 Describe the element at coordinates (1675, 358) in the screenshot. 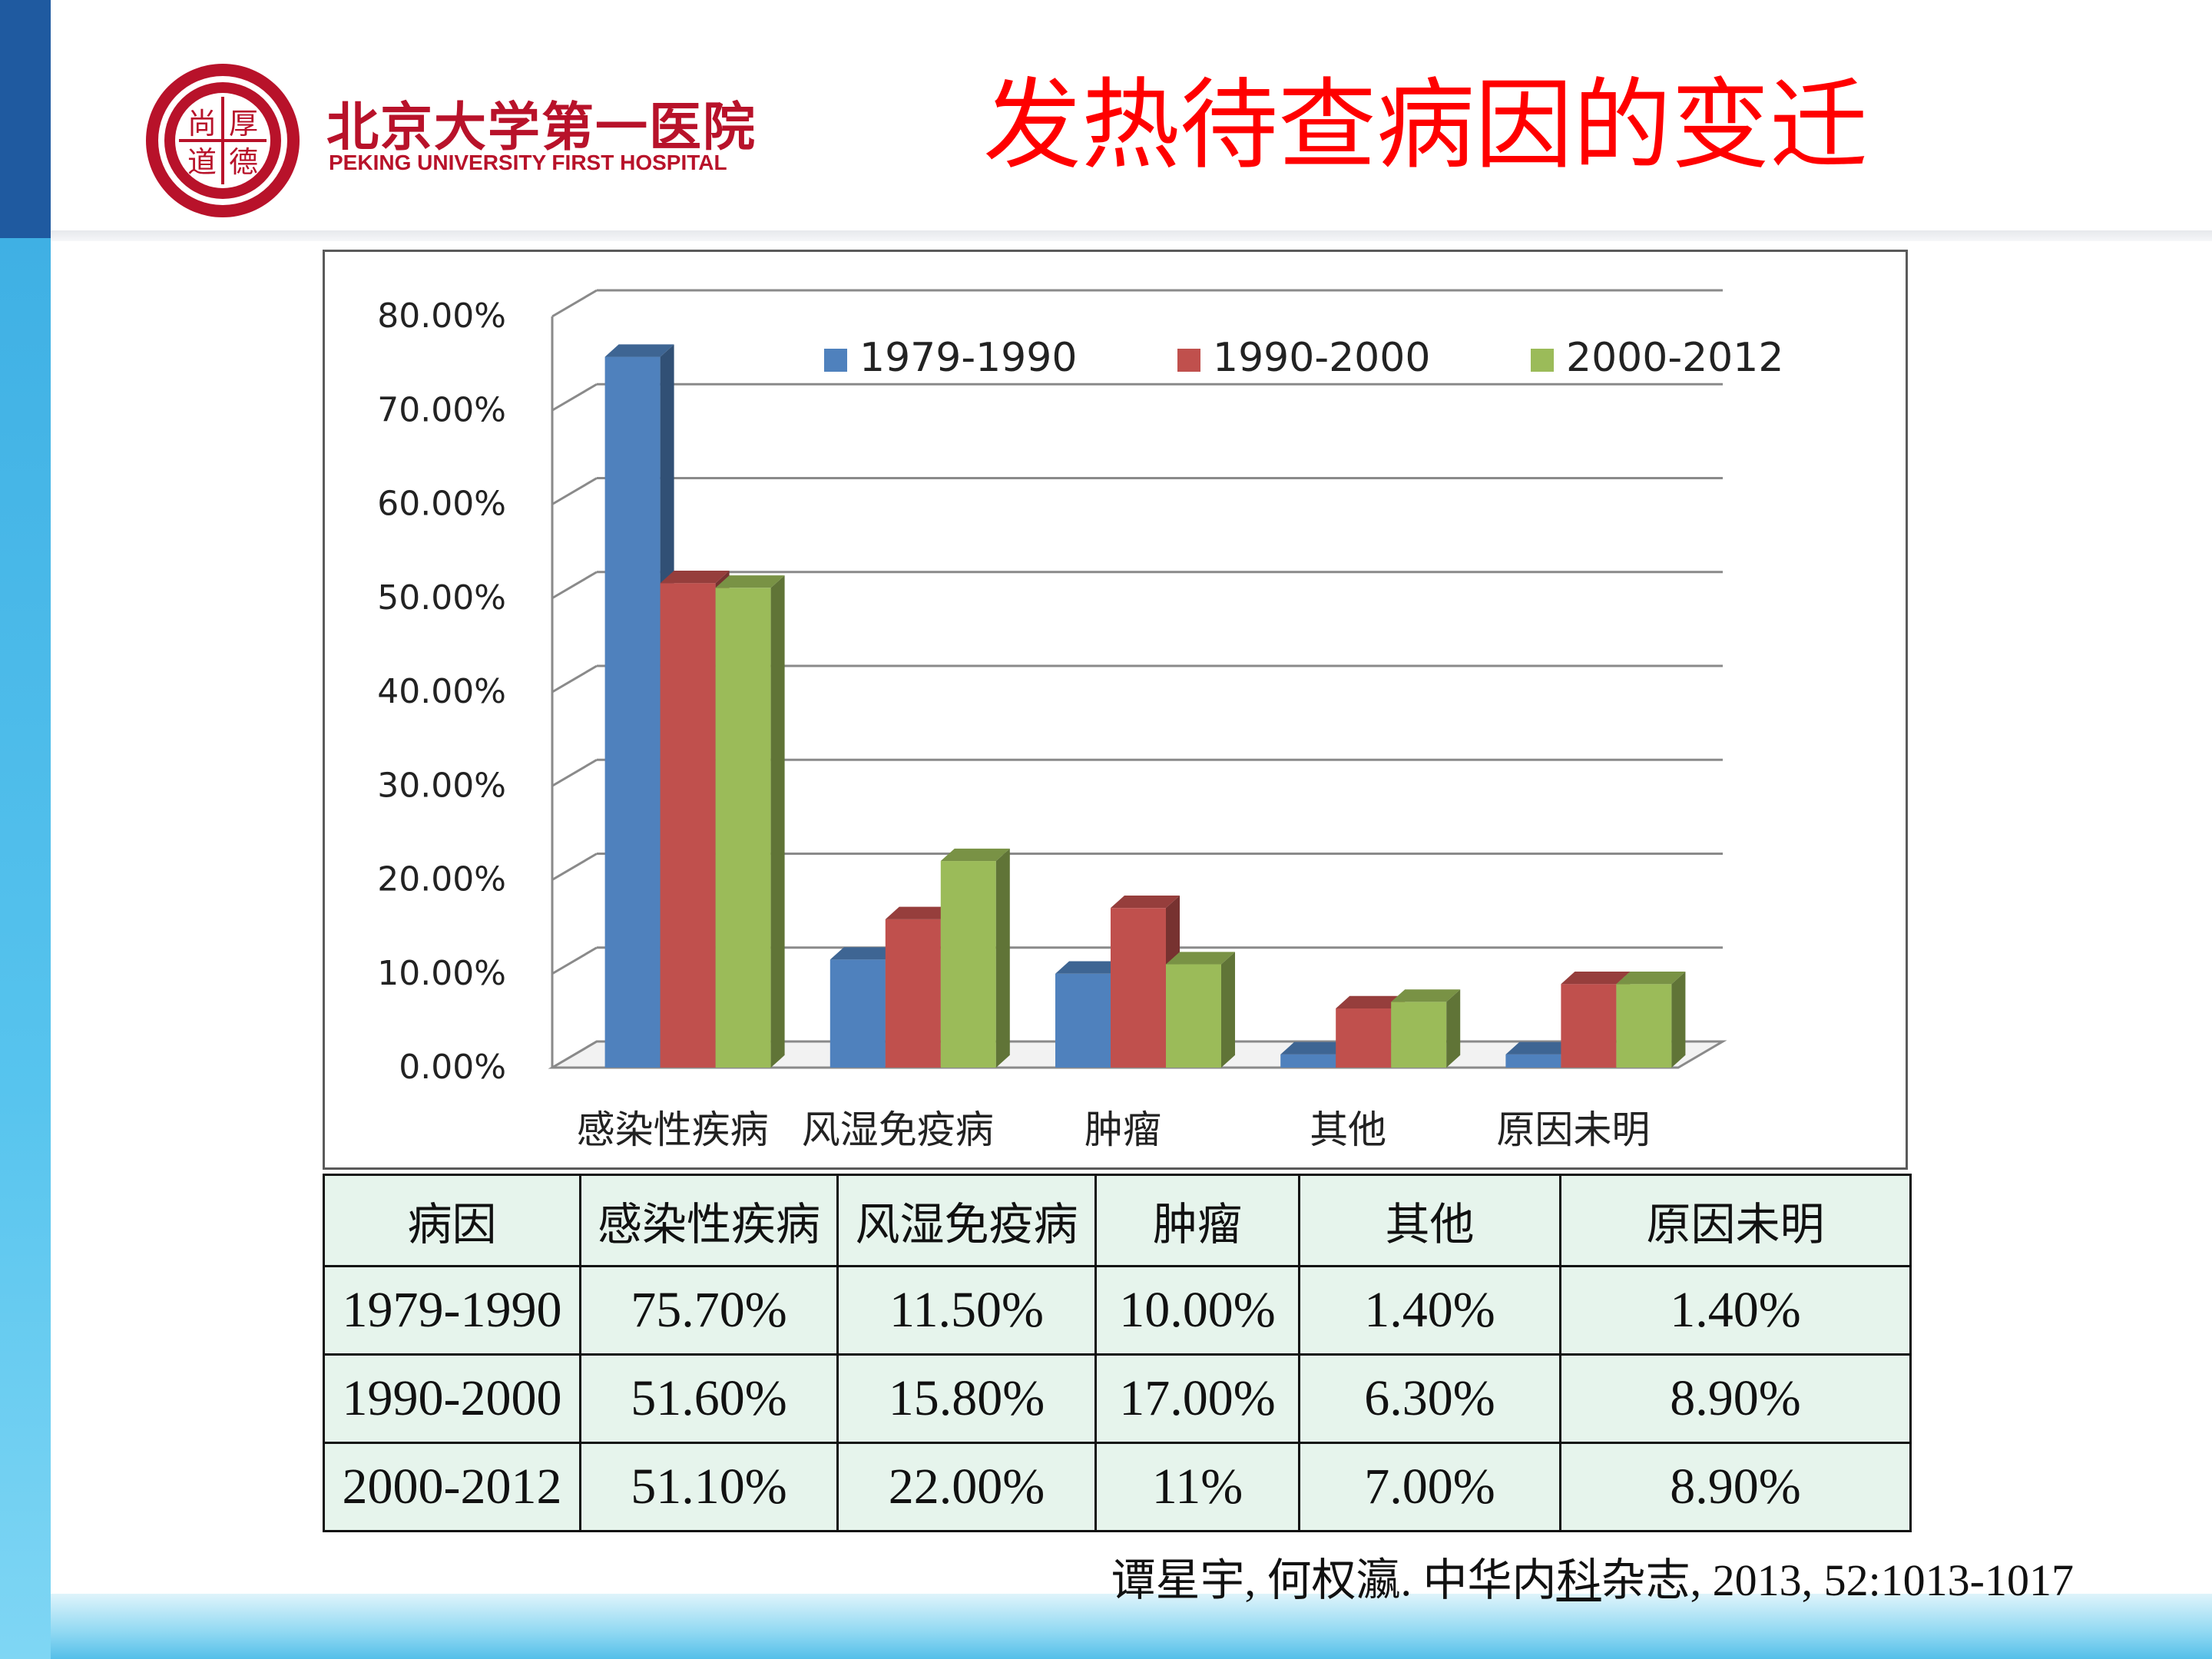

I see `legend-label: 2000-2012` at that location.